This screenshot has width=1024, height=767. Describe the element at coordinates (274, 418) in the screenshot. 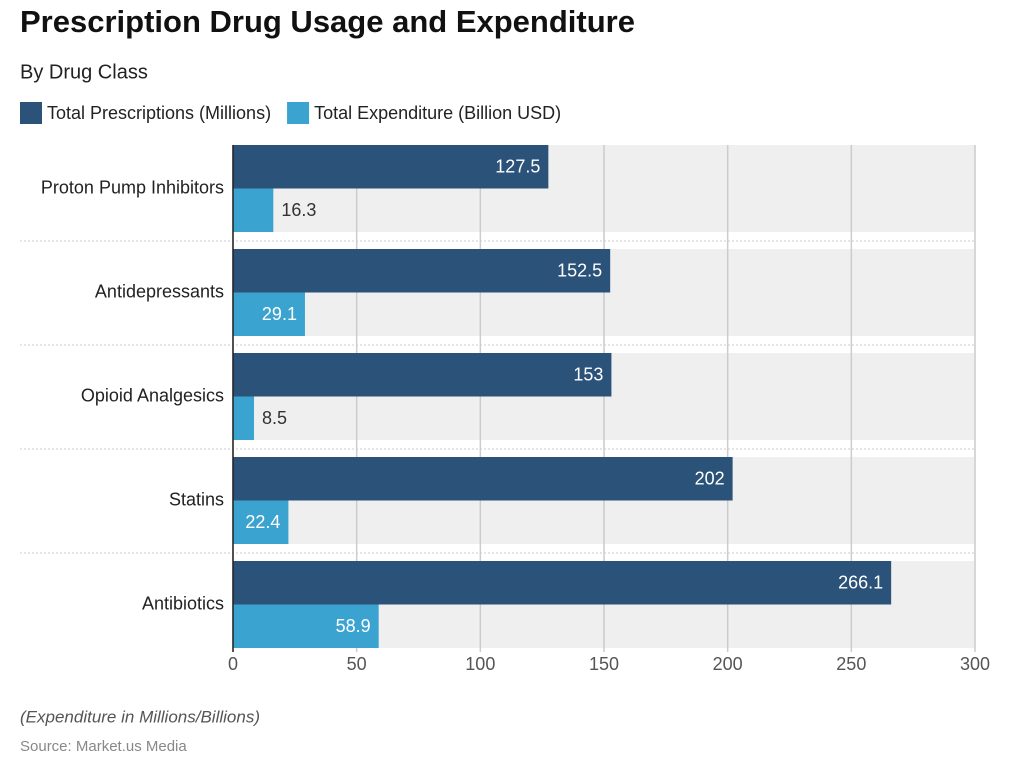

I see `value-label: 8.5` at that location.